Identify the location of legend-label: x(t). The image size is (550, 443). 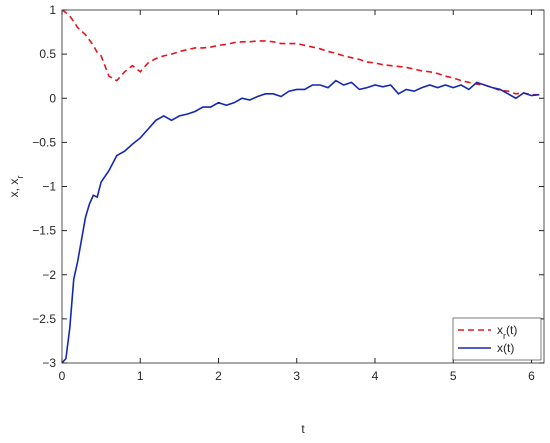
(505, 348).